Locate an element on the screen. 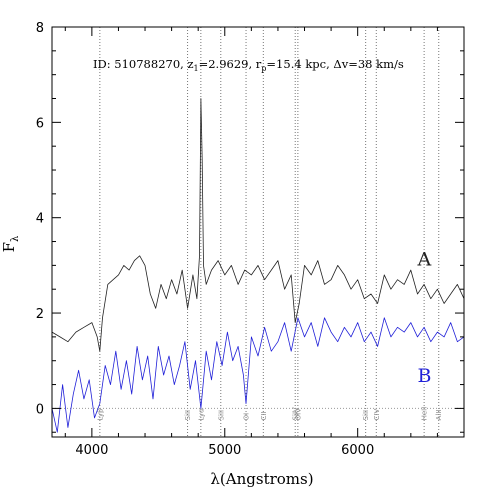 The image size is (491, 491). spectral-line-label: Lyα is located at coordinates (201, 414).